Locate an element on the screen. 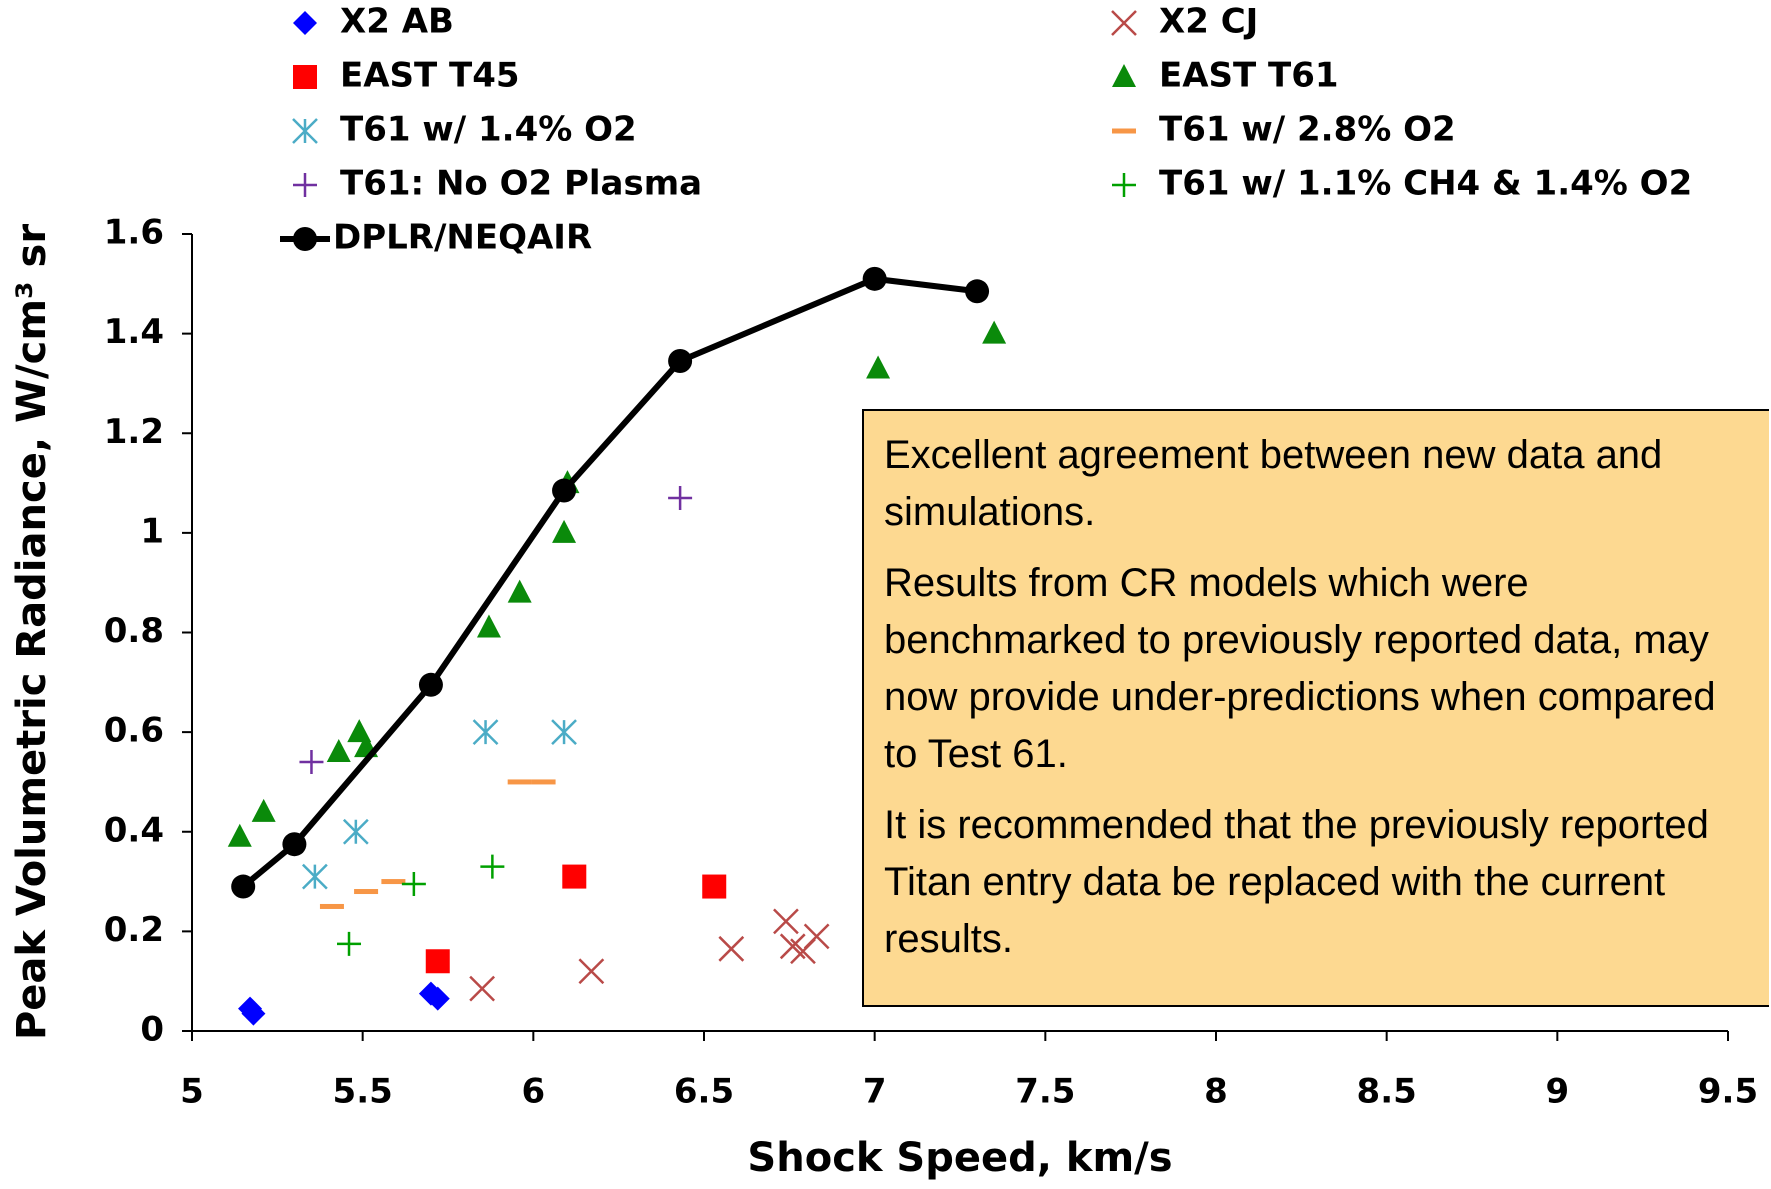 Image resolution: width=1771 pixels, height=1189 pixels. legend-label: X2 AB is located at coordinates (397, 22).